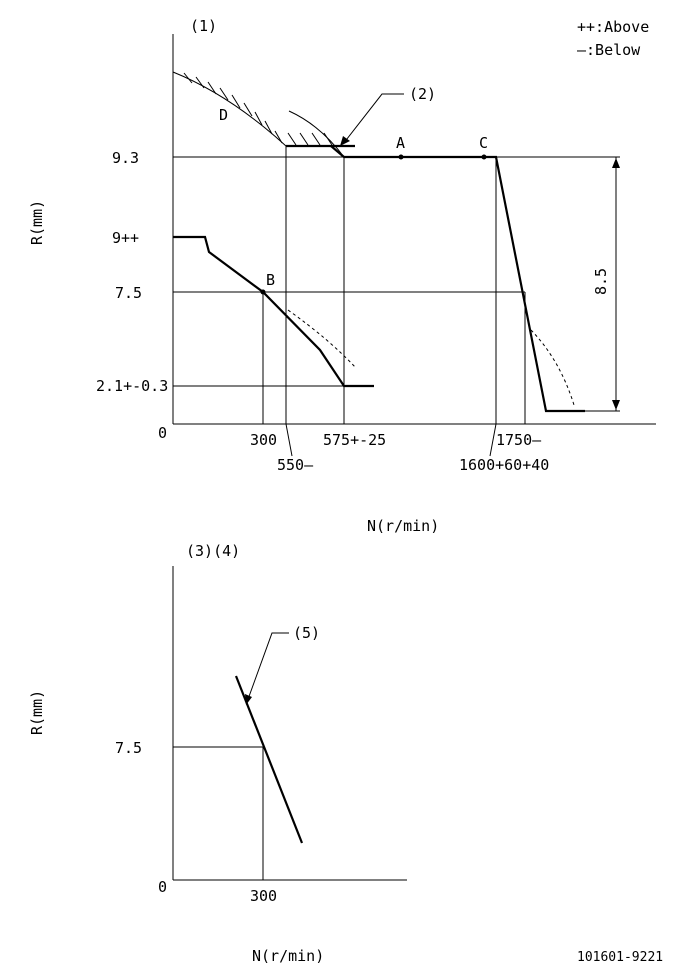 Image resolution: width=685 pixels, height=979 pixels. Describe the element at coordinates (288, 956) in the screenshot. I see `bottom-xlabel: N(r/min)` at that location.